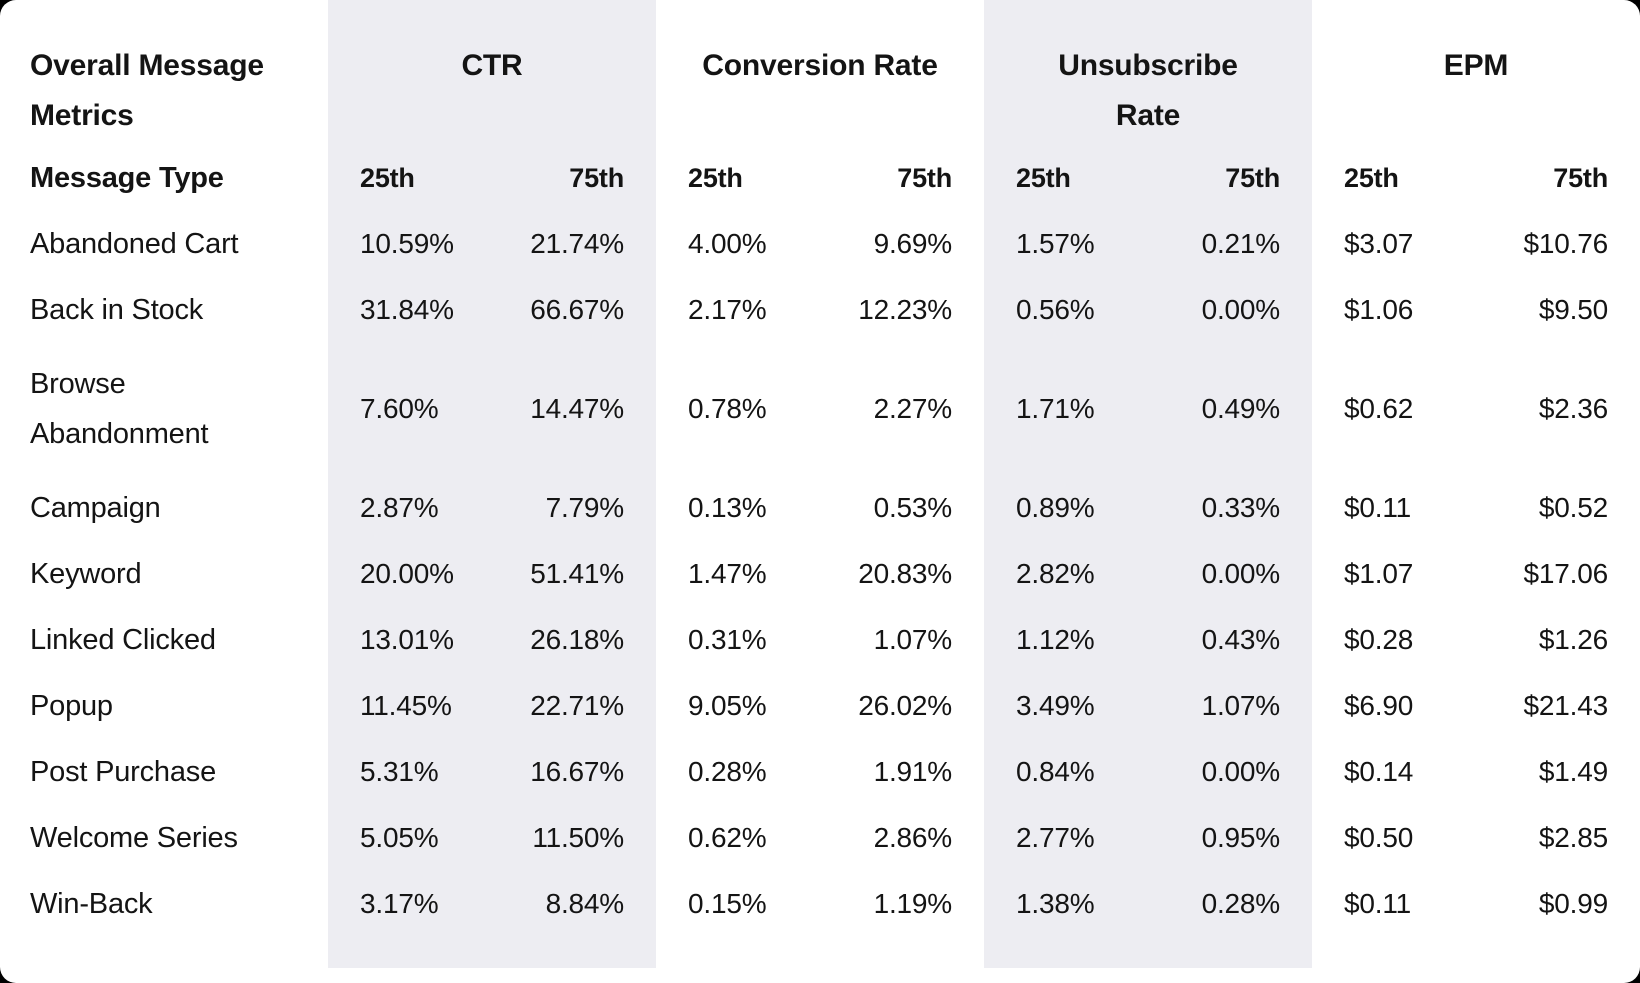  Describe the element at coordinates (1476, 310) in the screenshot. I see `epm-values: $1.06 $9.50` at that location.